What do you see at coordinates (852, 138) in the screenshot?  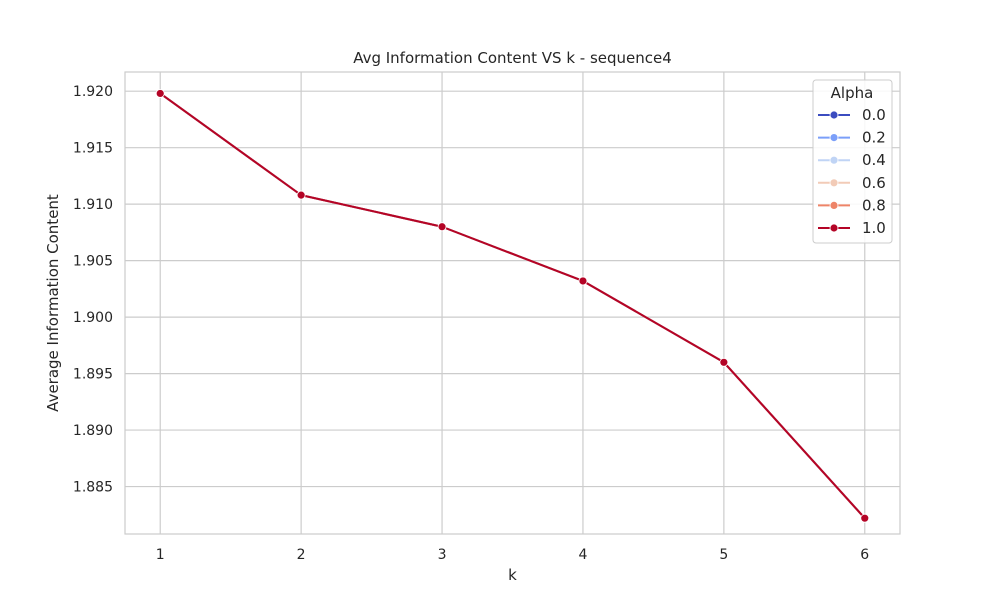 I see `legend-entry: 0.2` at bounding box center [852, 138].